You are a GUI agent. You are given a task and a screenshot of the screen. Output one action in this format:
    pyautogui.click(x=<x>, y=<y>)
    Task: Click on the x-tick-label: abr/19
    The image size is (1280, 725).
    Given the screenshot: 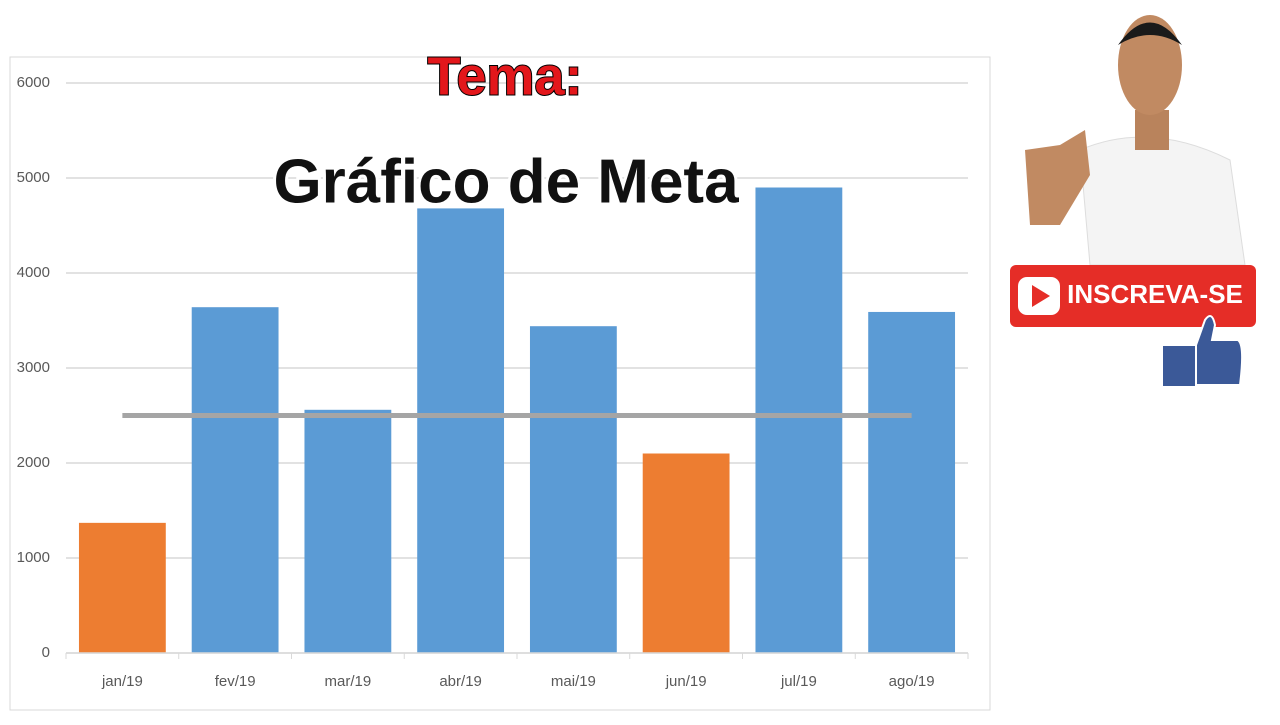 What is the action you would take?
    pyautogui.click(x=460, y=681)
    